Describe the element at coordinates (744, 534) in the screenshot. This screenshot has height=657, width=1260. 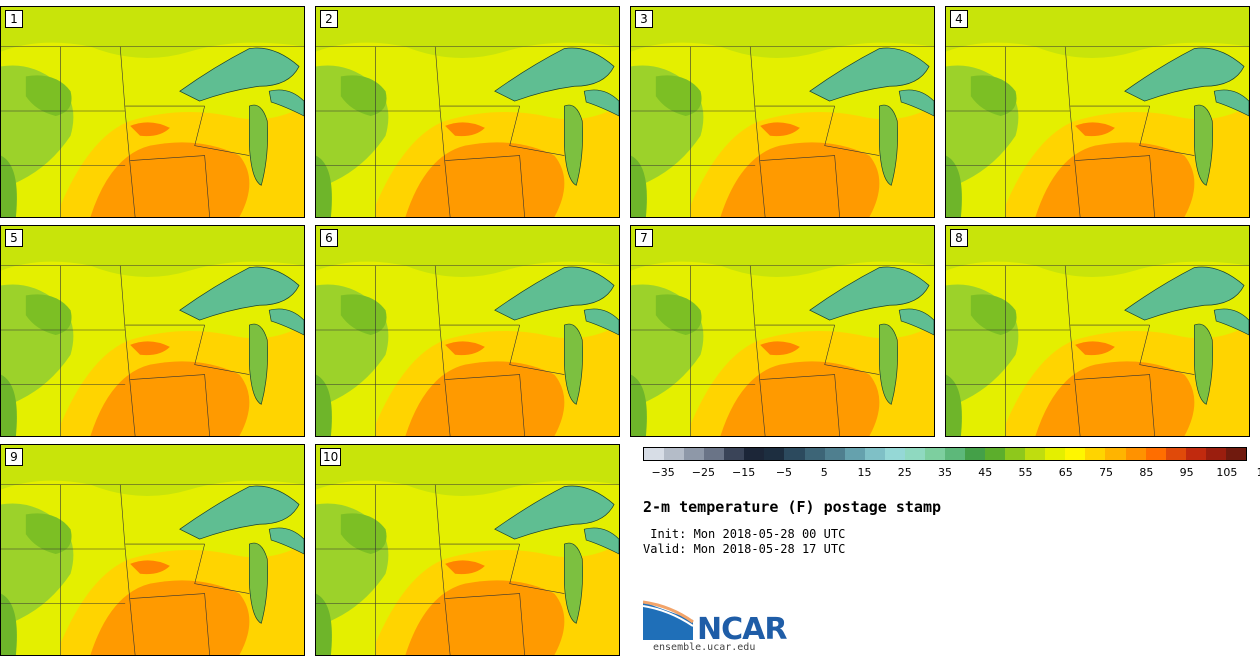
I see `init-time: Init: Mon 2018-05-28 00 UTC` at that location.